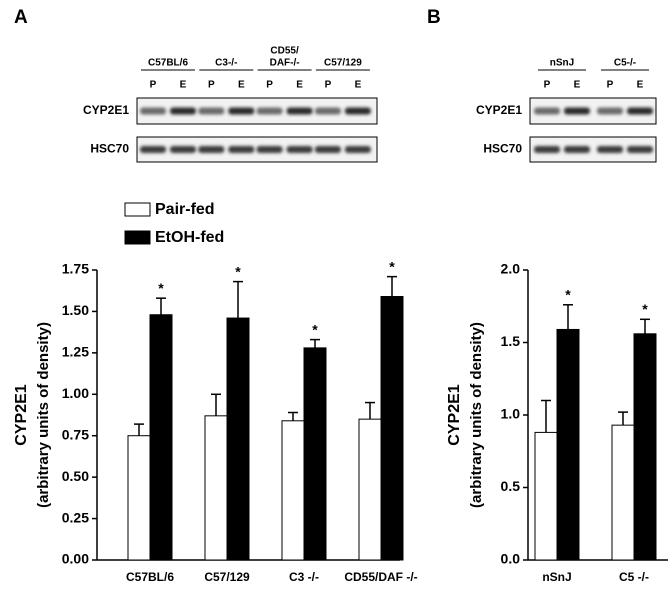 This screenshot has height=593, width=672. I want to click on blot-group-label: DAF-/-, so click(285, 63).